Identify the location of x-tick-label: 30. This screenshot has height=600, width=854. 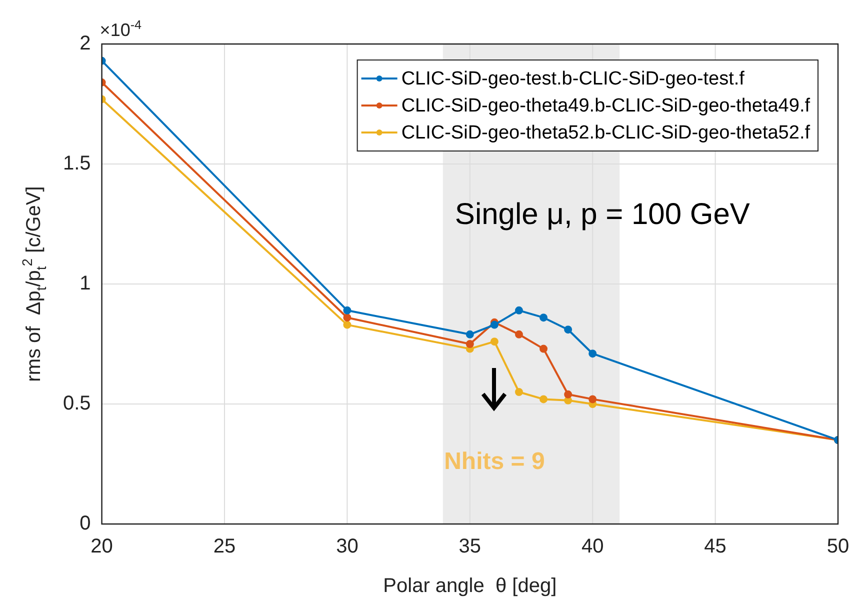
(347, 547).